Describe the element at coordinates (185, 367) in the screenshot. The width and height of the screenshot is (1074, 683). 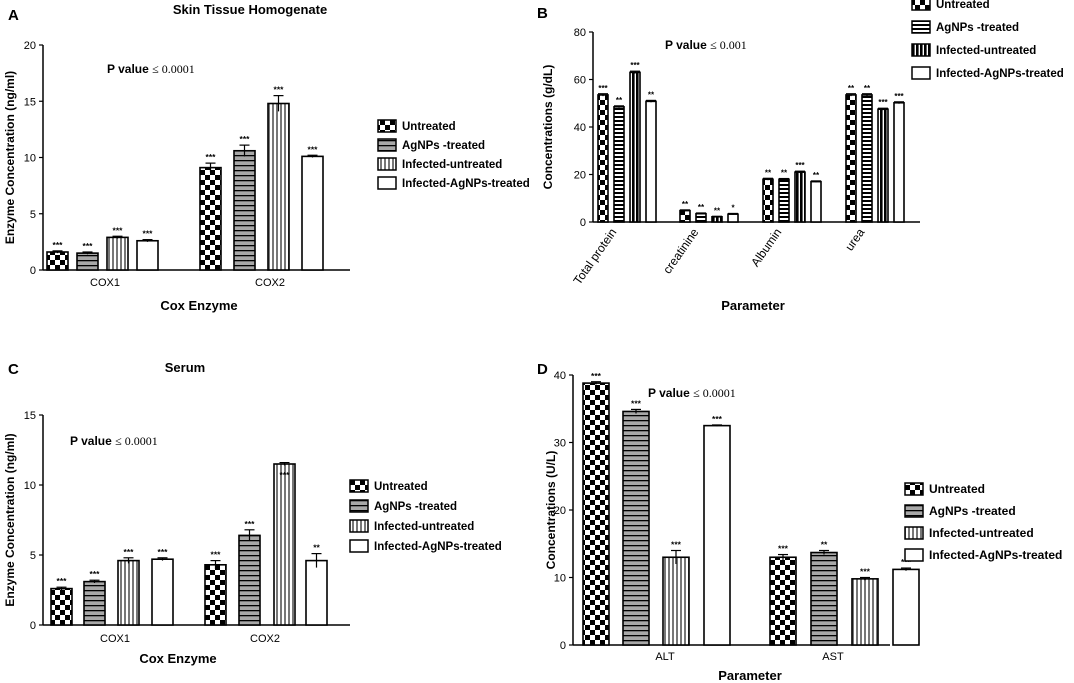
I see `chart-title: Serum` at that location.